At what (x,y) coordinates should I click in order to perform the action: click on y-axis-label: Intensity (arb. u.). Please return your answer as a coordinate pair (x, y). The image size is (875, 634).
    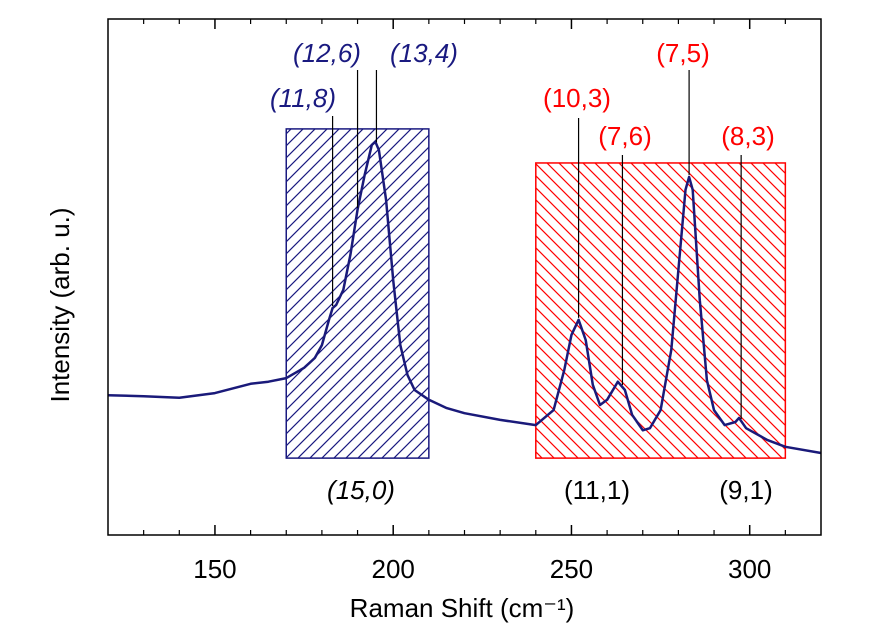
    Looking at the image, I should click on (60, 304).